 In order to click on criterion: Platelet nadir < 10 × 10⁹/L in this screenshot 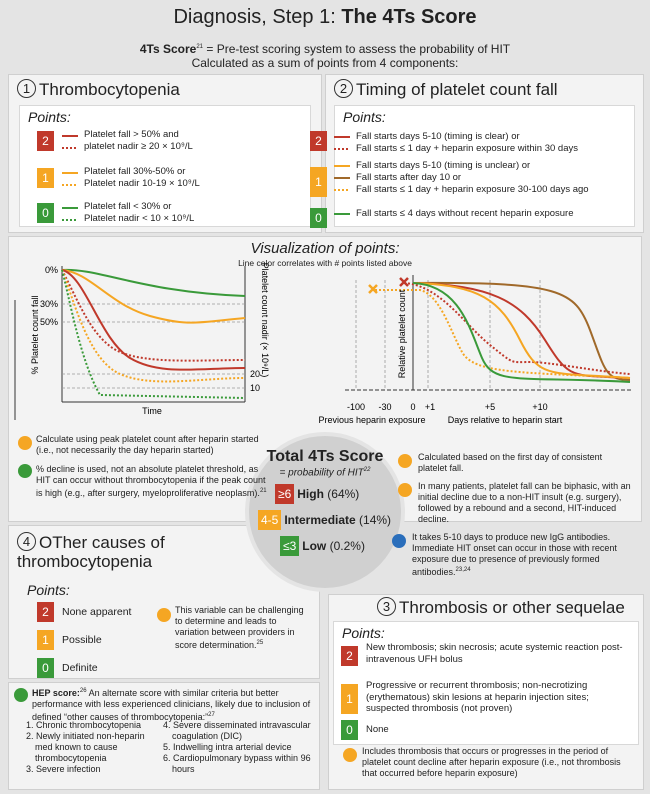, I will do `click(139, 218)`.